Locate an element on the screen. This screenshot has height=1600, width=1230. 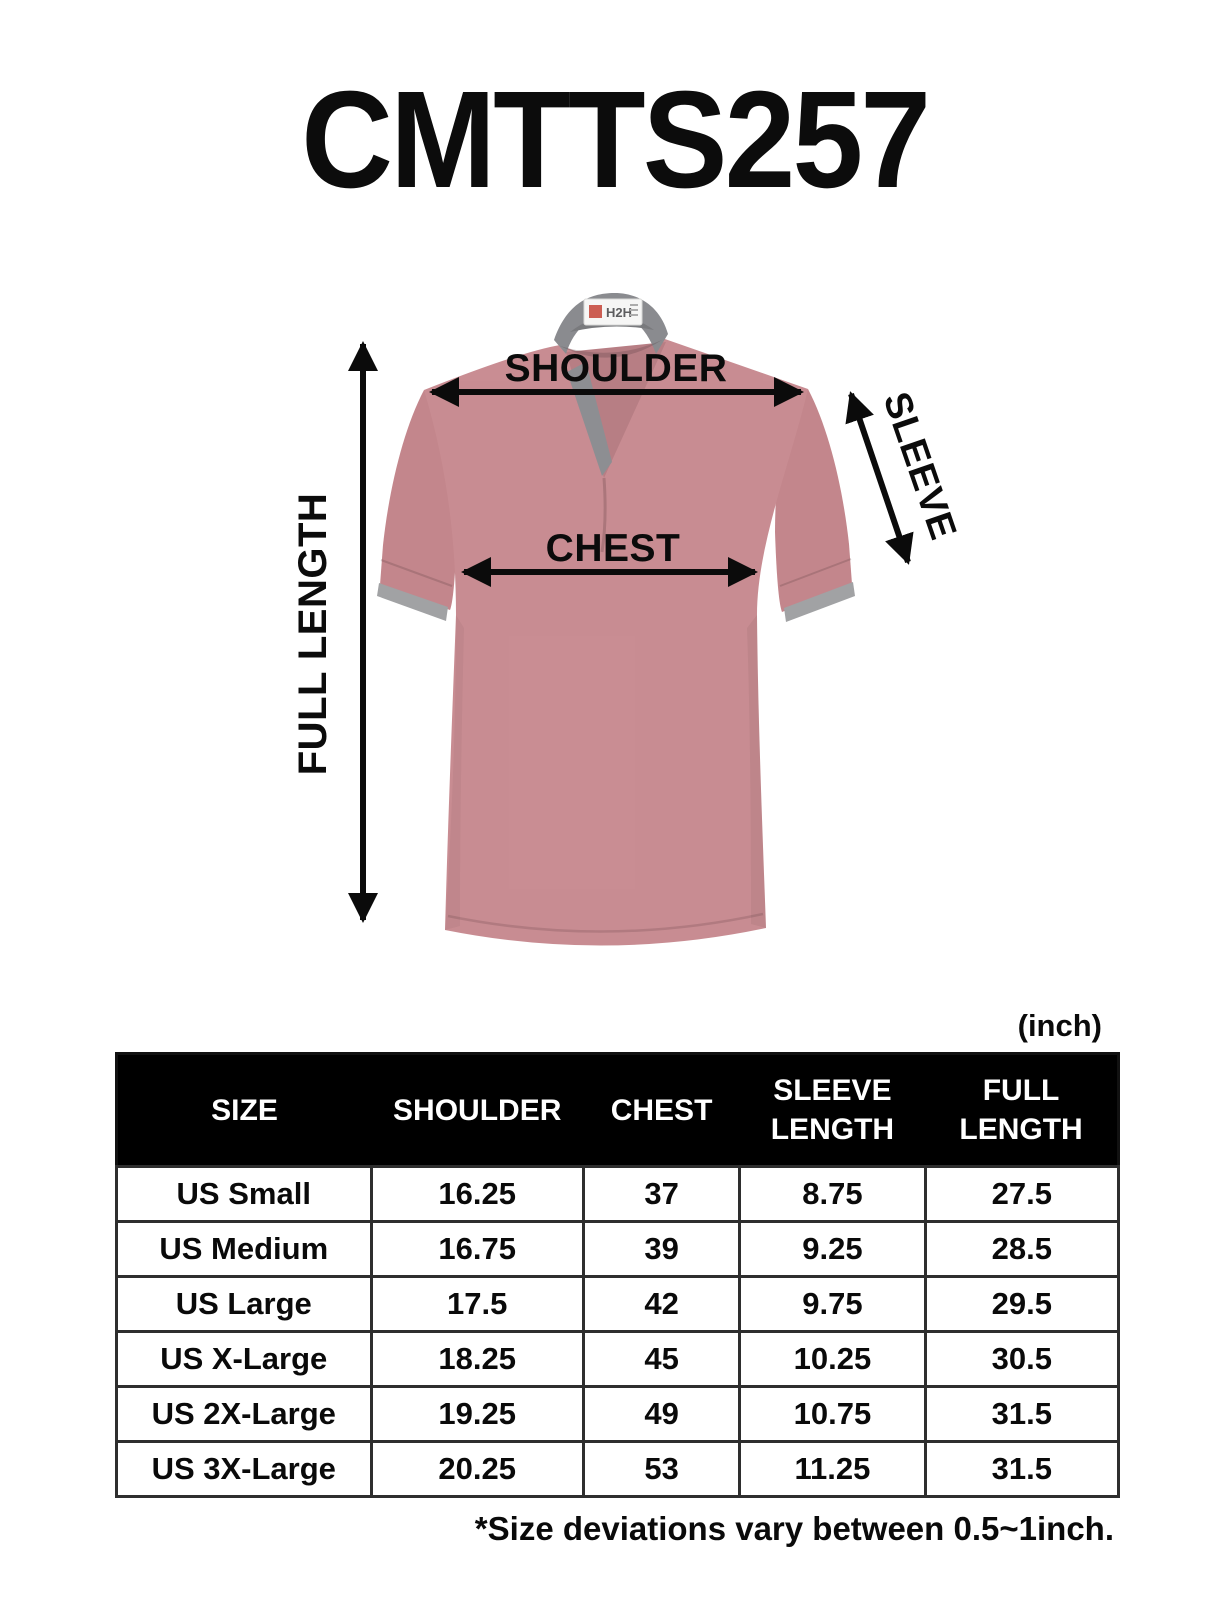
shirt-left-sleeve is located at coordinates (418, 500).